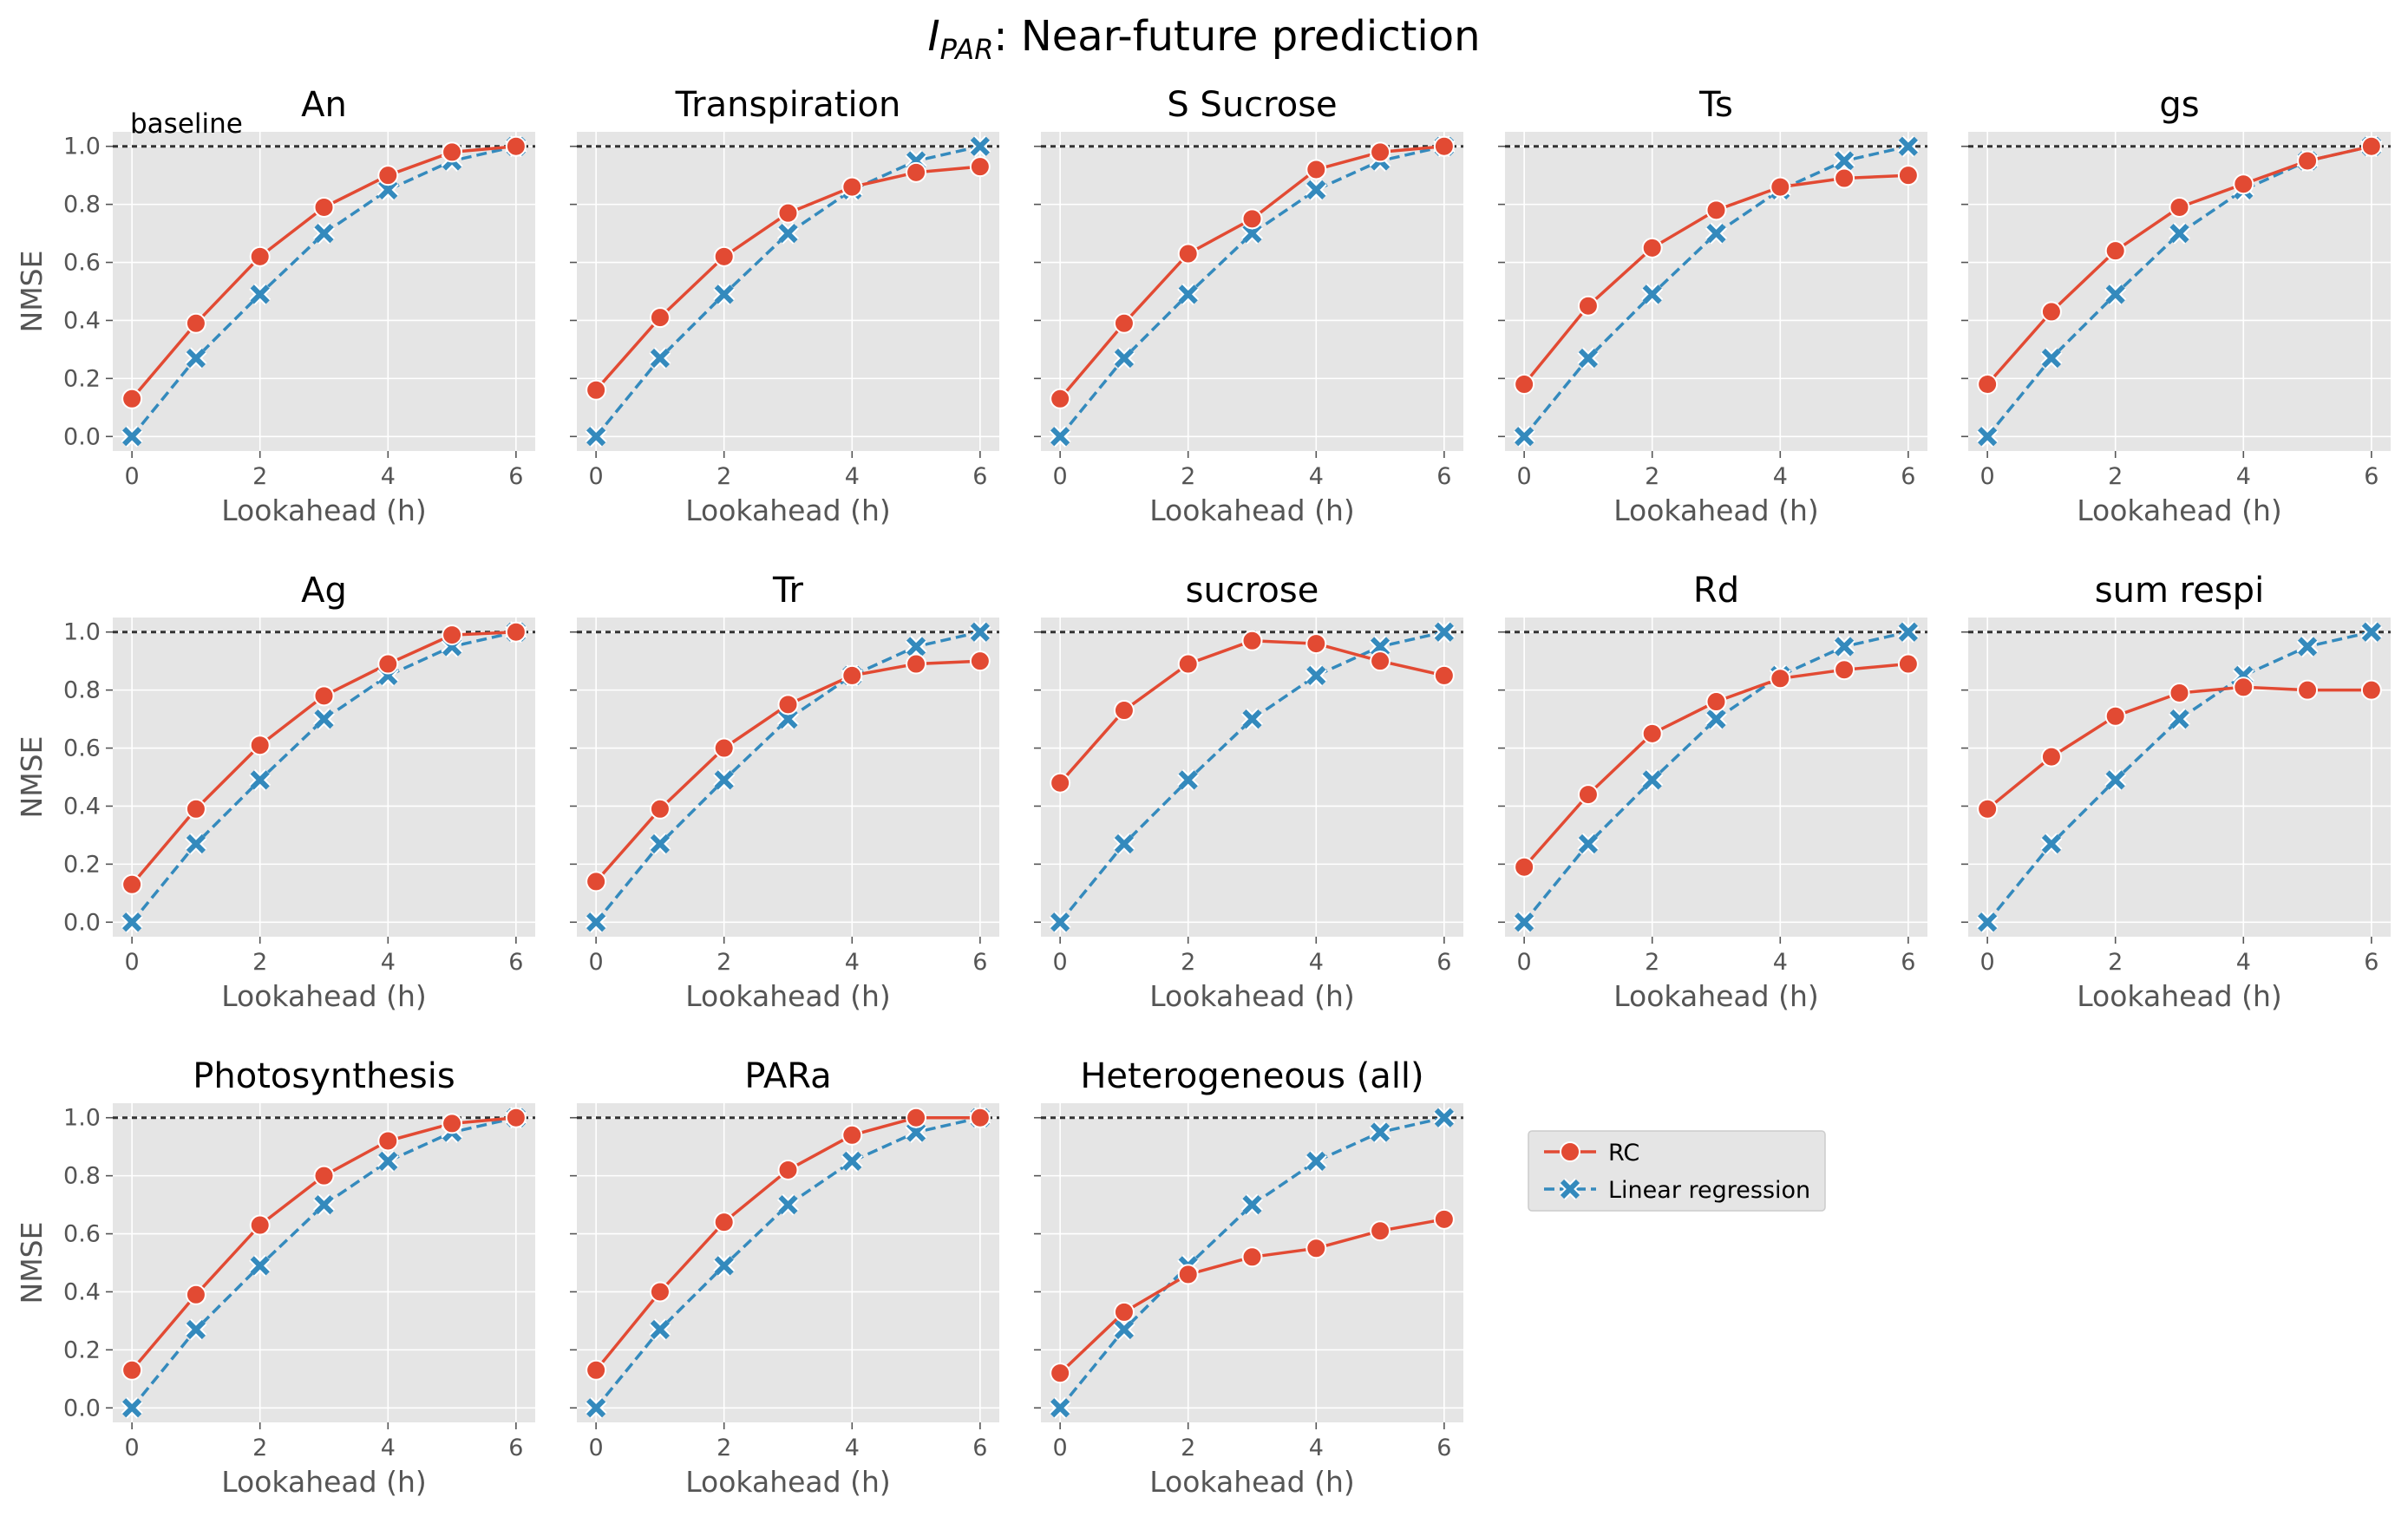 The width and height of the screenshot is (2408, 1536). I want to click on subplot: 0 2 4 6 Transpiration Lookahead (h), so click(784, 306).